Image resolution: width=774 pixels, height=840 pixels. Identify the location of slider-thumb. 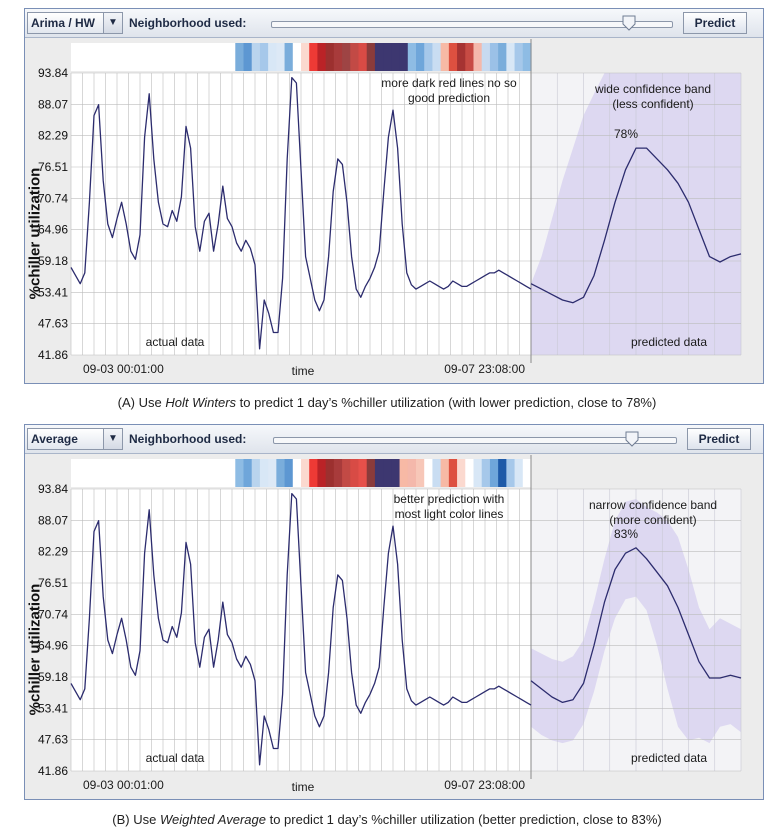
(629, 23).